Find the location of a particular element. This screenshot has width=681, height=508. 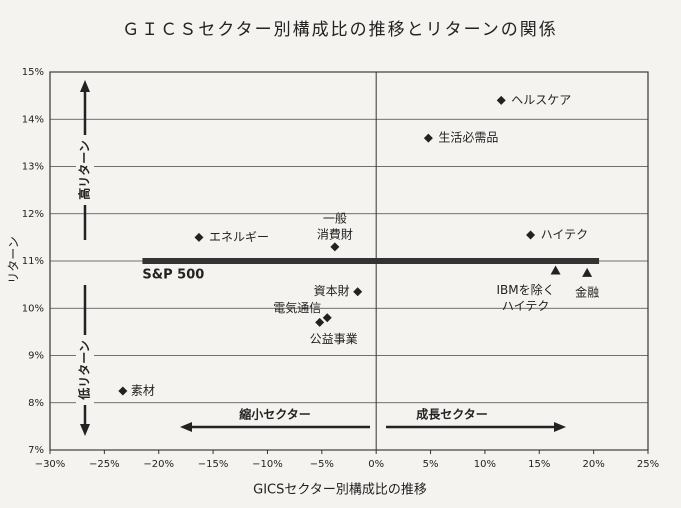

x-tick-label: 15% is located at coordinates (539, 464).